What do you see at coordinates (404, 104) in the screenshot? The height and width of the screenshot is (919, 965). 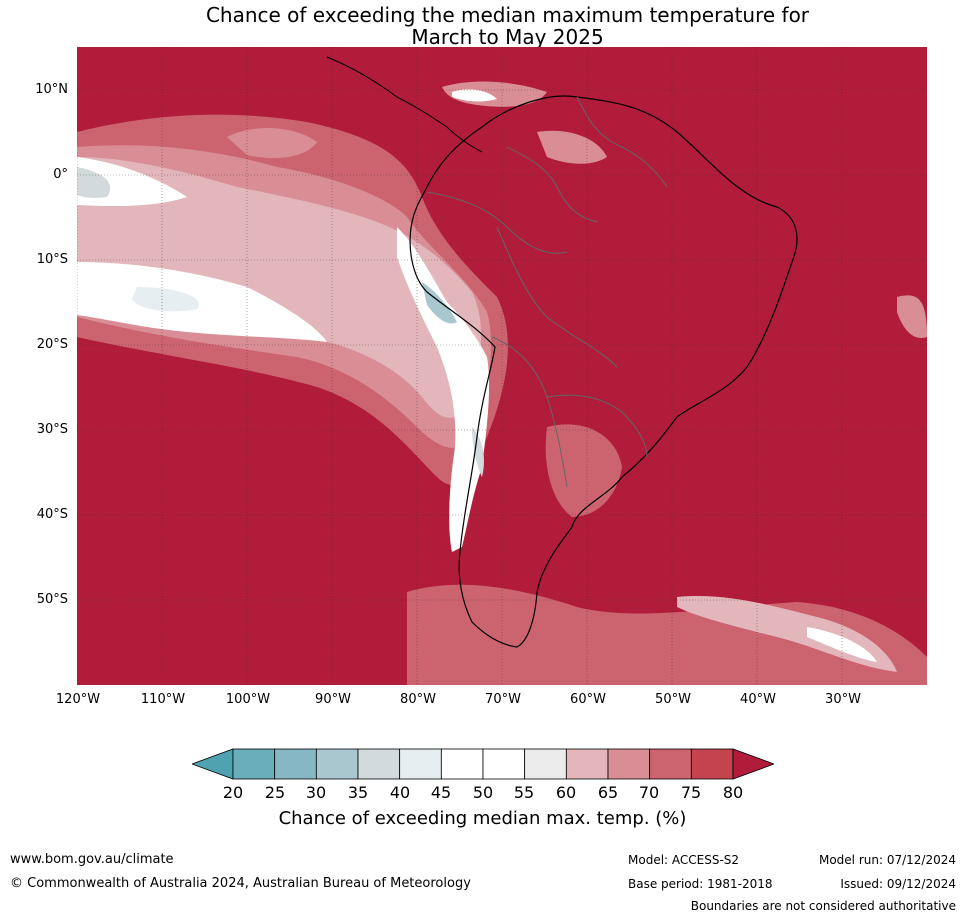 I see `central-america-coast` at bounding box center [404, 104].